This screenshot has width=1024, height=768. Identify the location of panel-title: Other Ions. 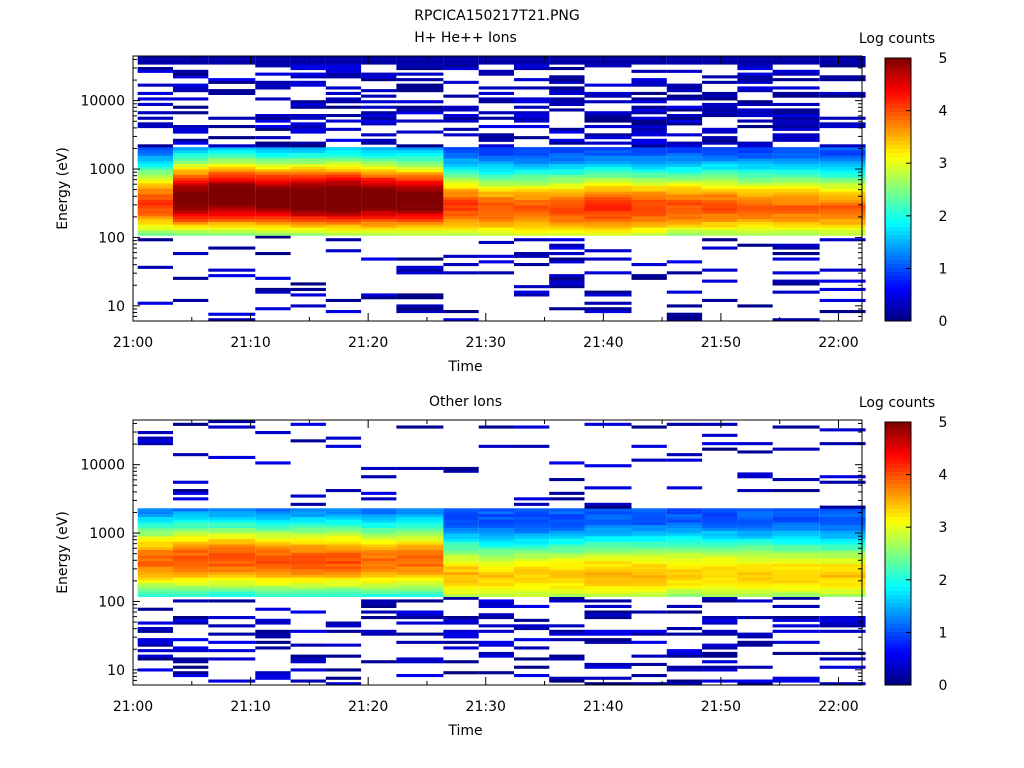
(465, 402).